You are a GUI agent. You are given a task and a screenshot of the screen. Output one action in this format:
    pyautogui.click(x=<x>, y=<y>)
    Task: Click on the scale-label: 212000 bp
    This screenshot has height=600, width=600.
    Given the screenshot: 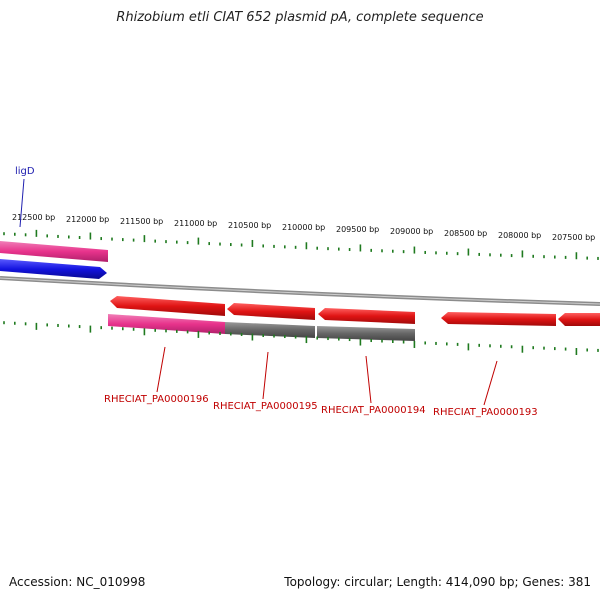 What is the action you would take?
    pyautogui.click(x=87, y=219)
    